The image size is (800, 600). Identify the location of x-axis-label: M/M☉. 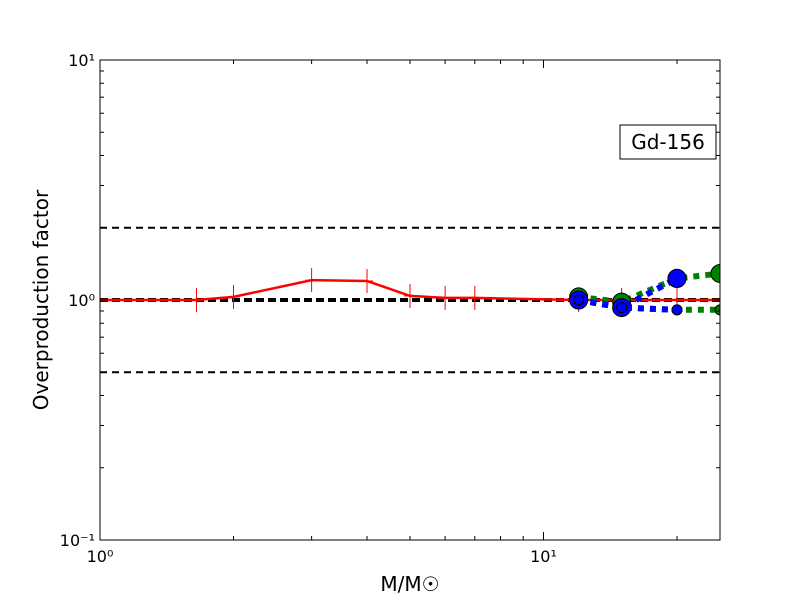
(409, 584).